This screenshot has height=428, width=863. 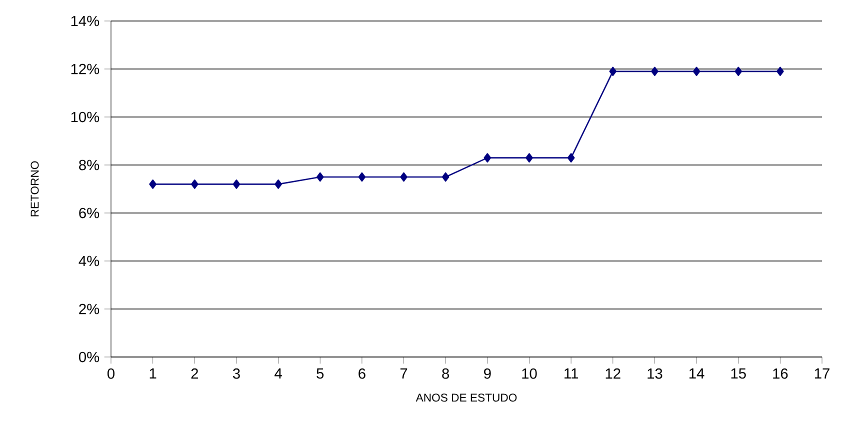 I want to click on y-tick-label: 12%, so click(x=85, y=69).